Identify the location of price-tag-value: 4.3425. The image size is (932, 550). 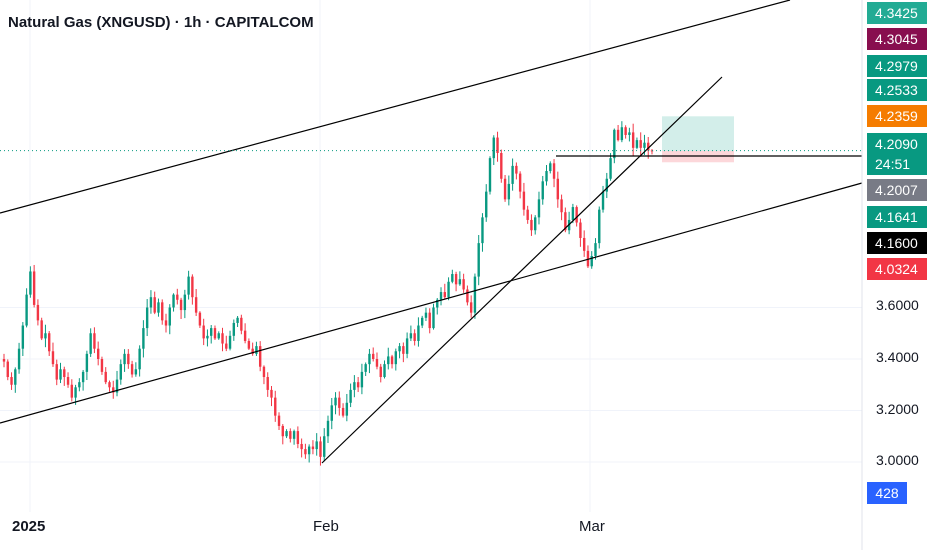
(896, 13).